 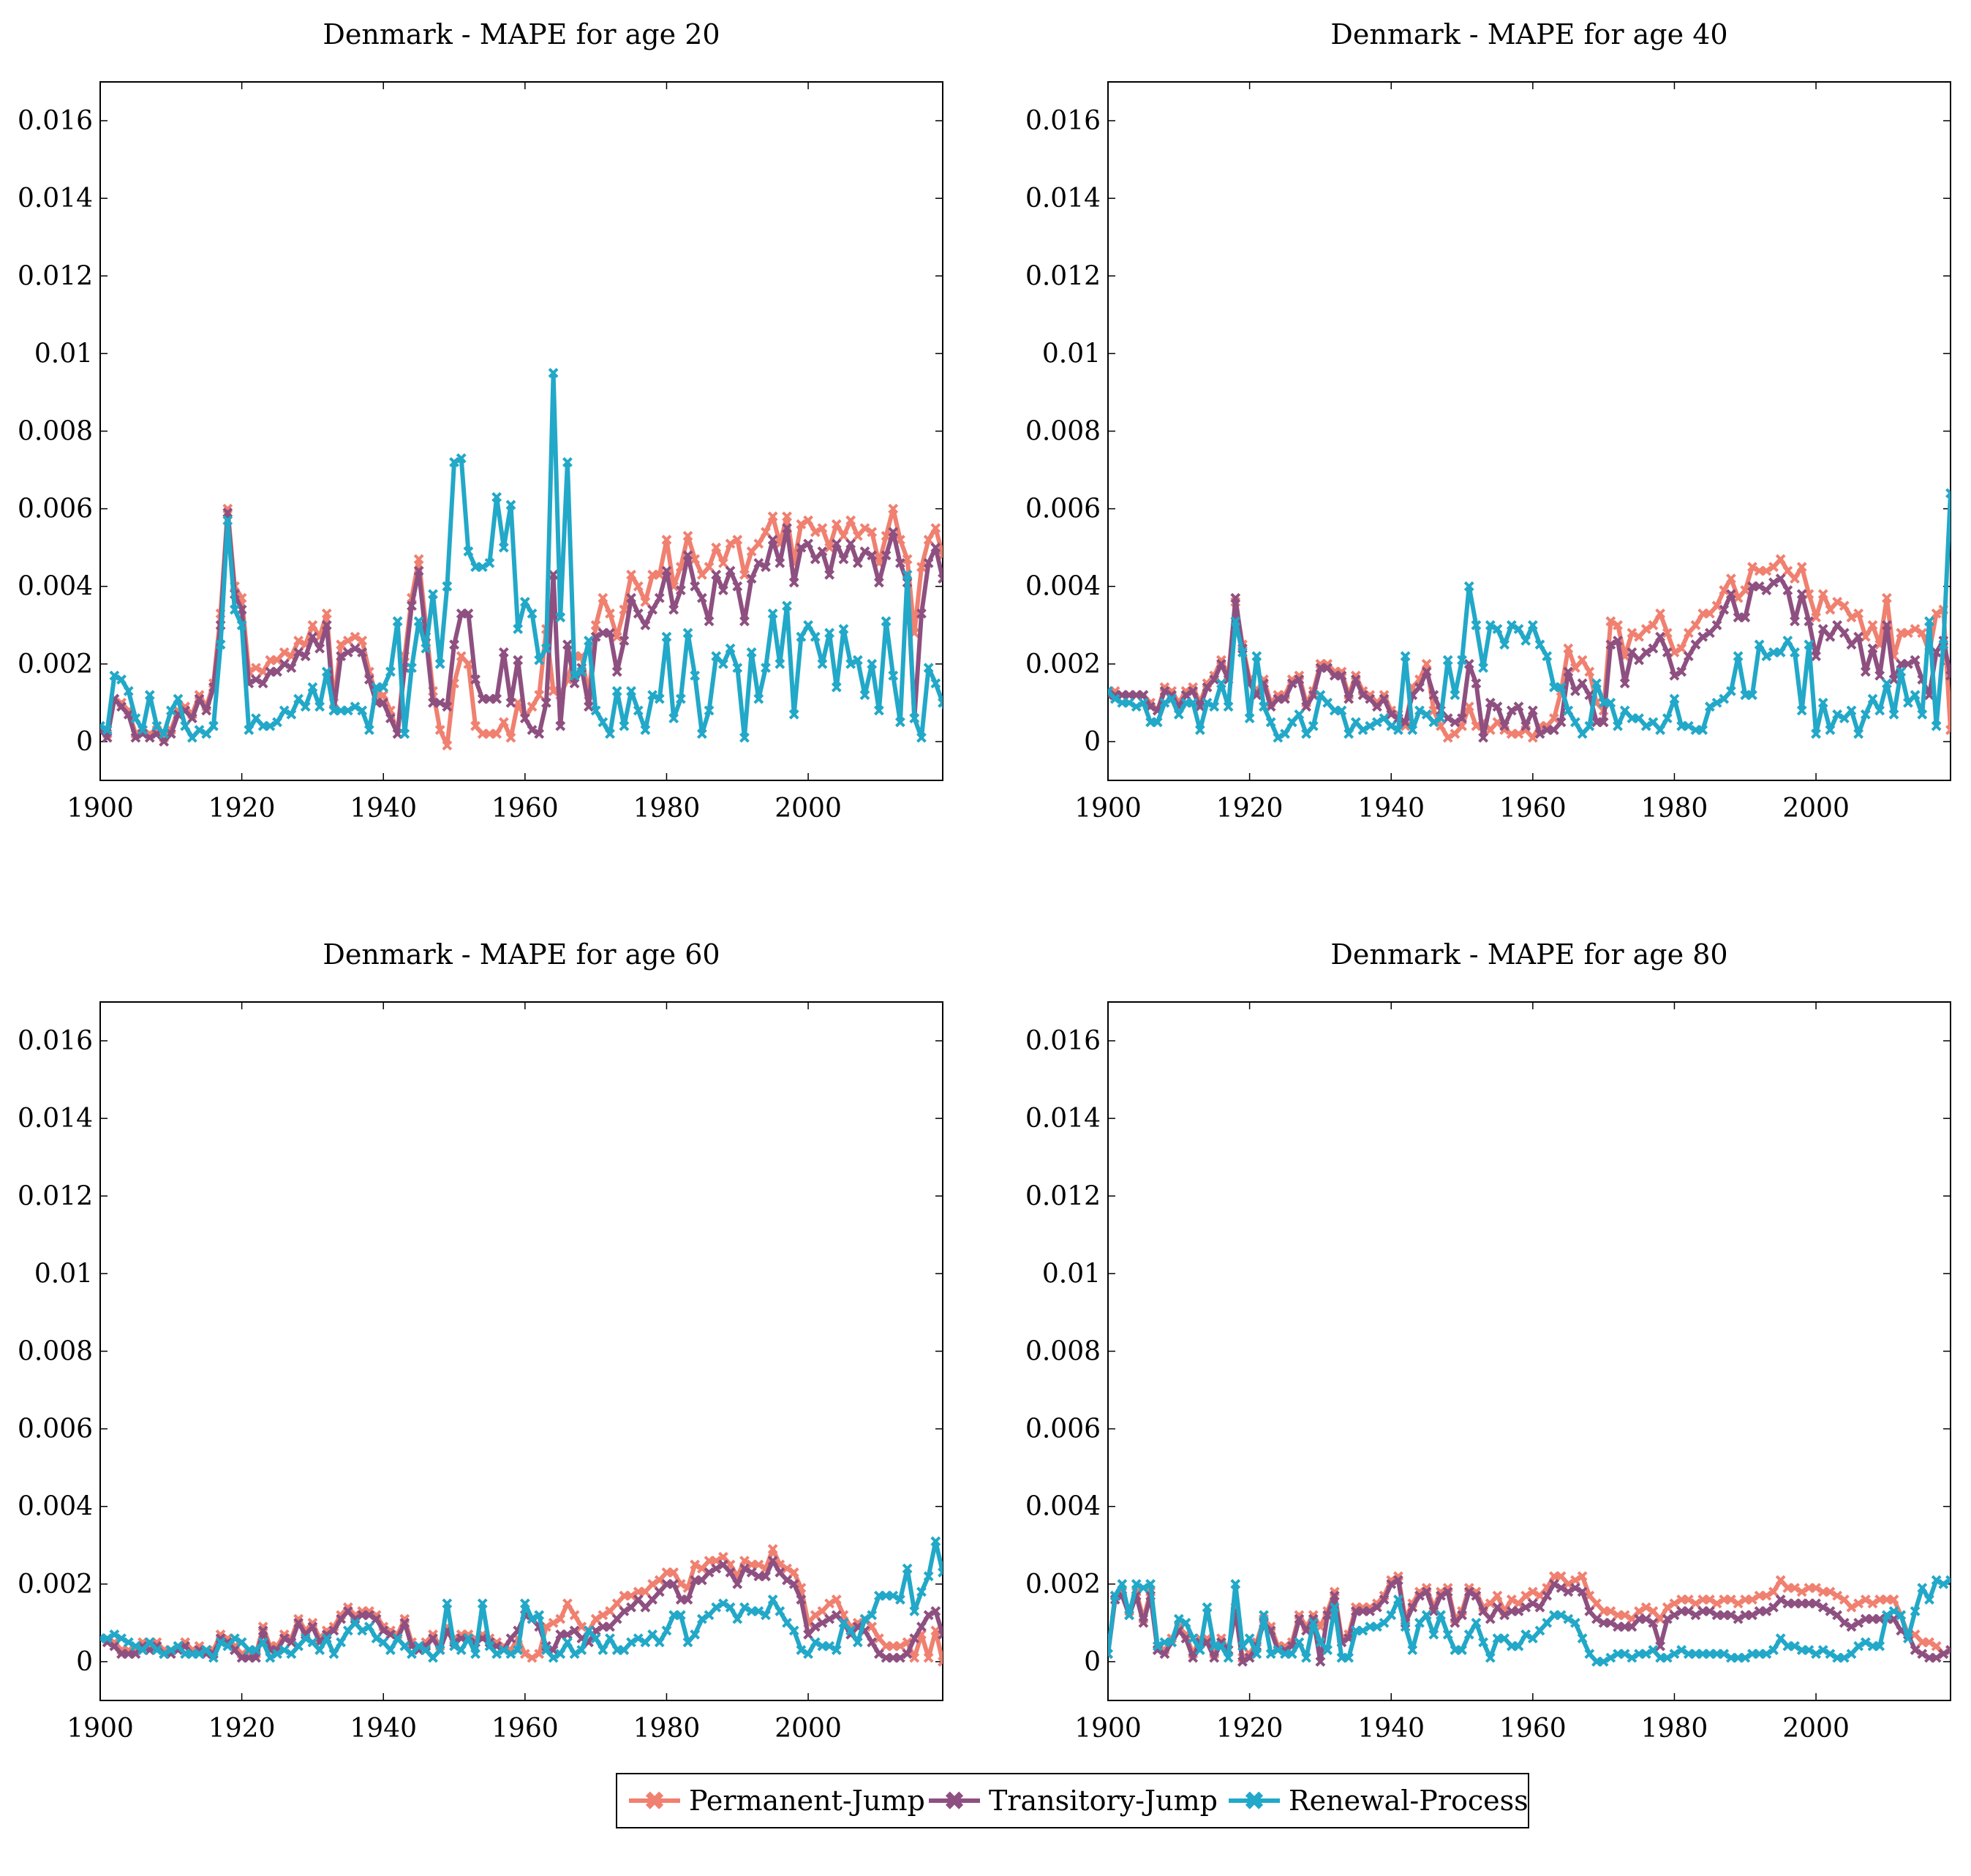 What do you see at coordinates (808, 1729) in the screenshot?
I see `x-tick-label: 2000` at bounding box center [808, 1729].